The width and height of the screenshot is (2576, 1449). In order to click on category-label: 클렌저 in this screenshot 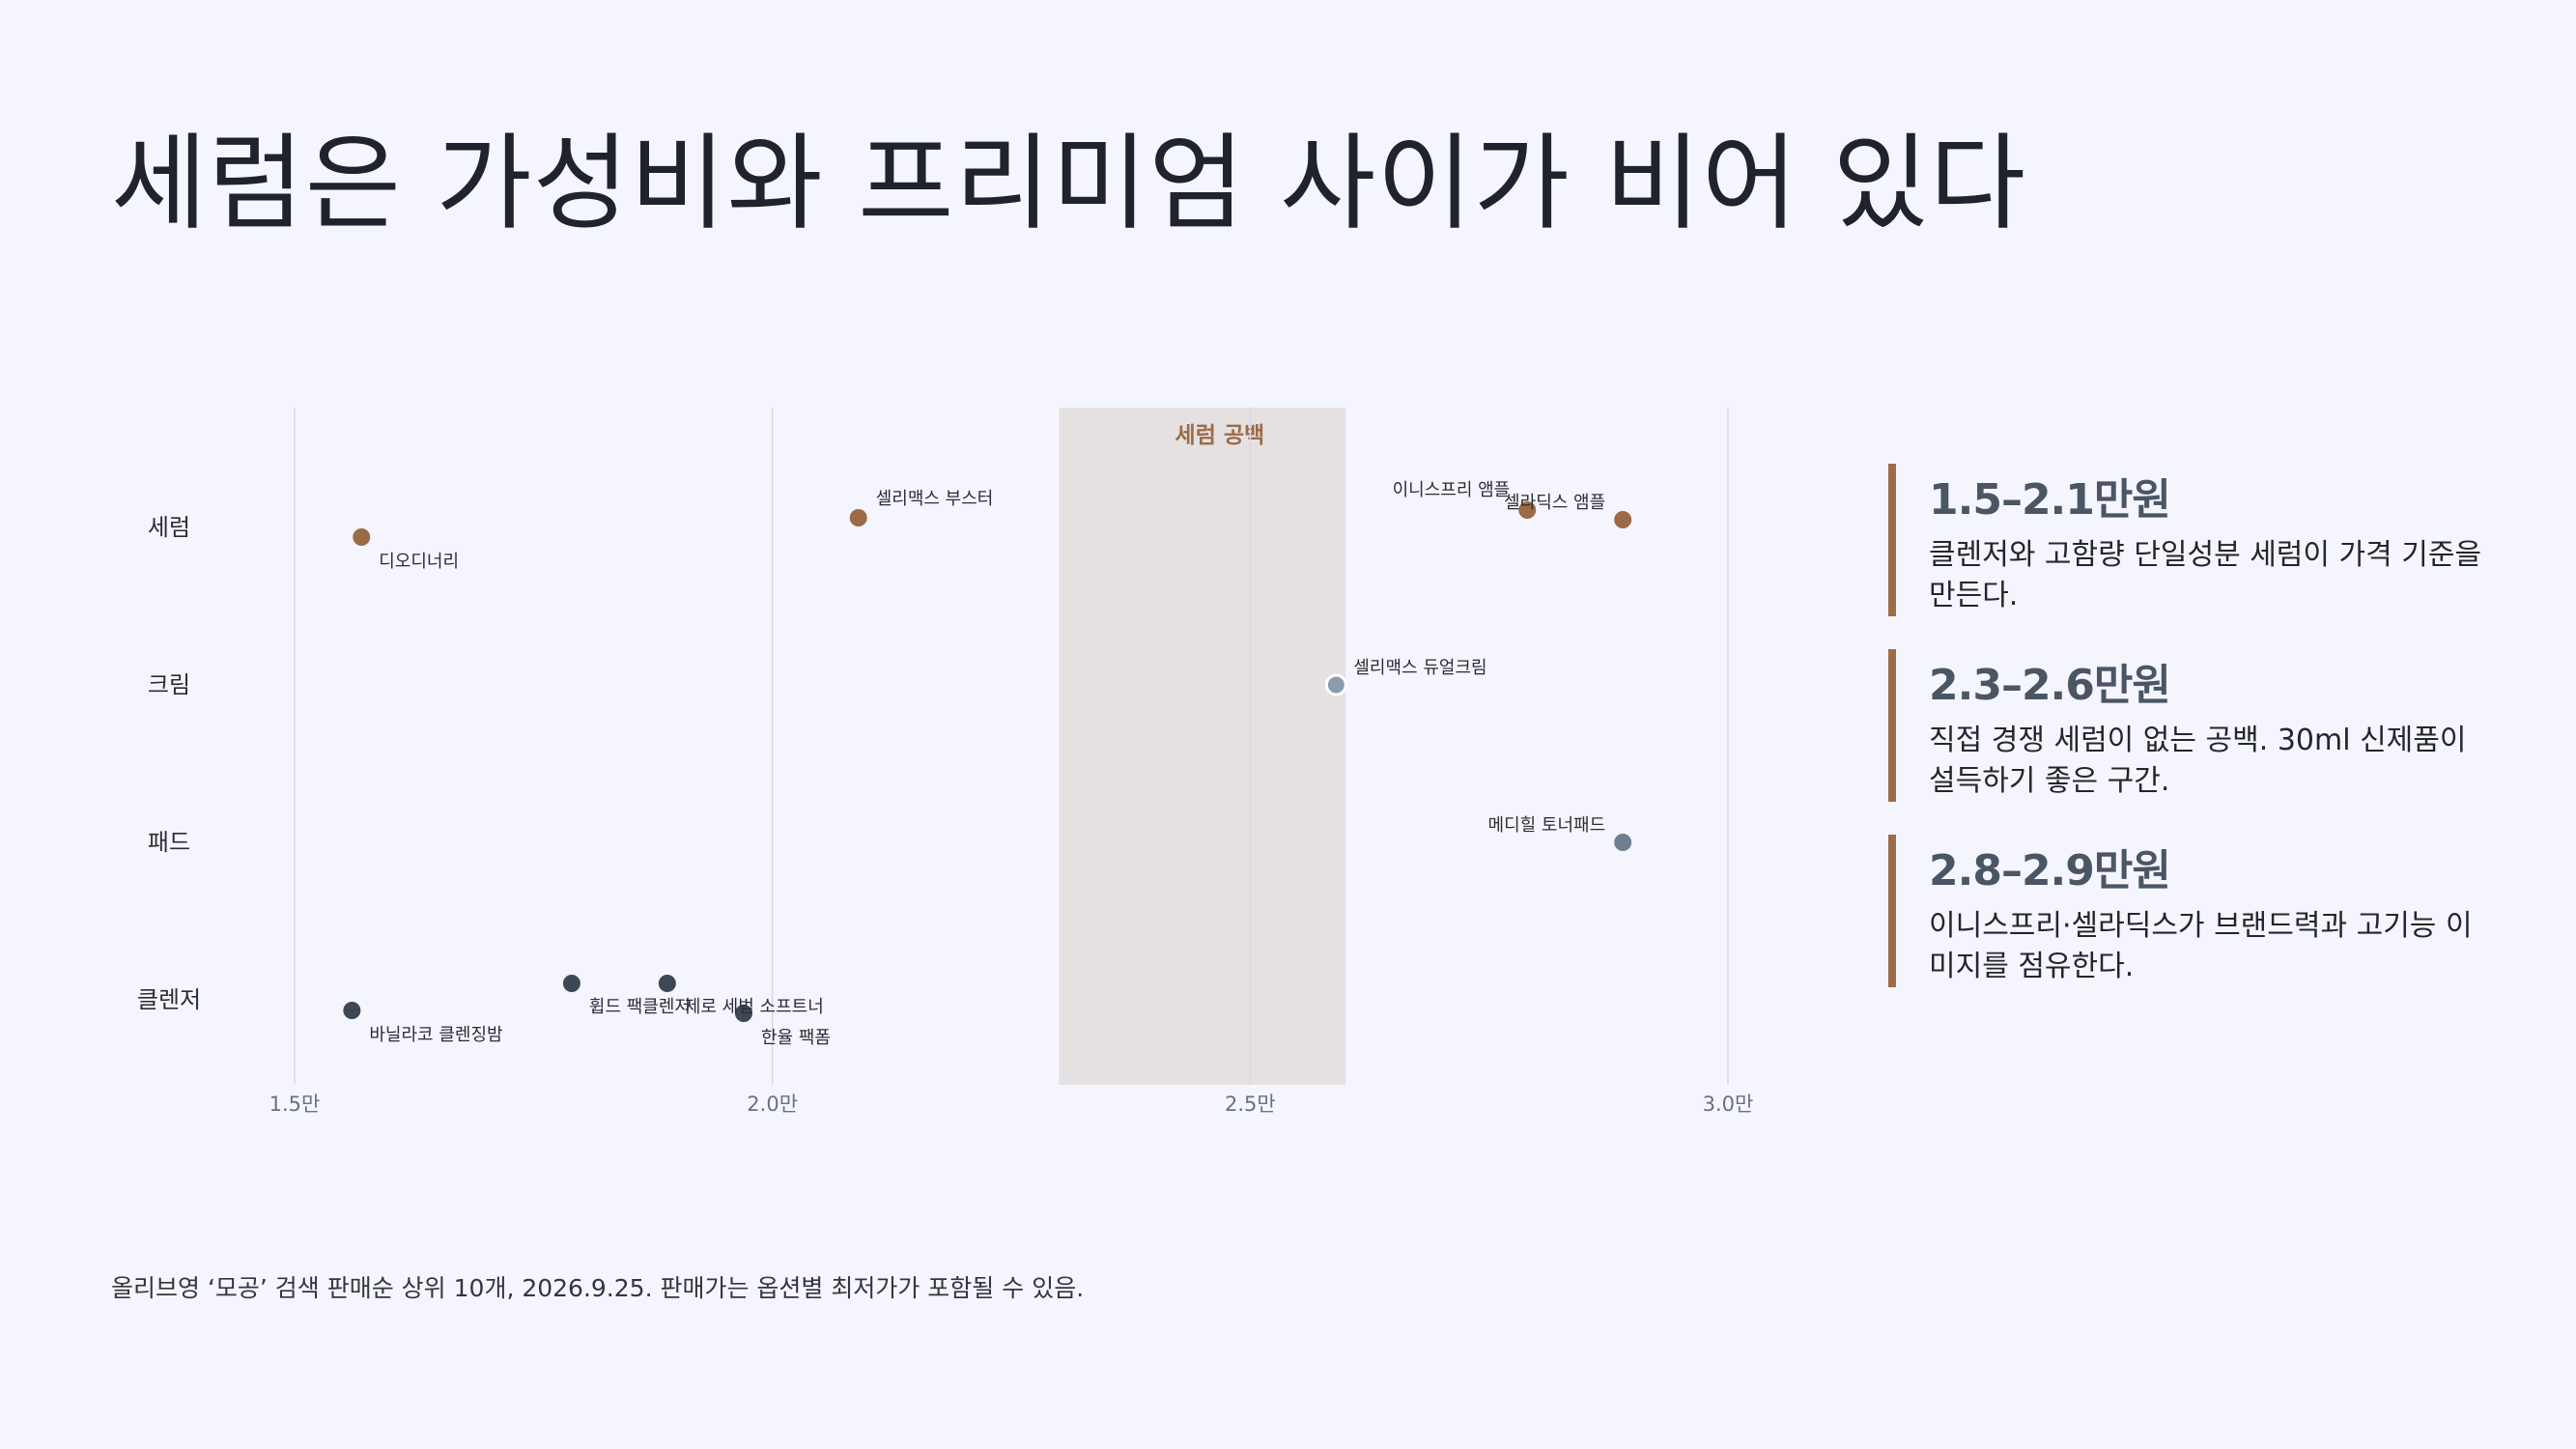, I will do `click(169, 999)`.